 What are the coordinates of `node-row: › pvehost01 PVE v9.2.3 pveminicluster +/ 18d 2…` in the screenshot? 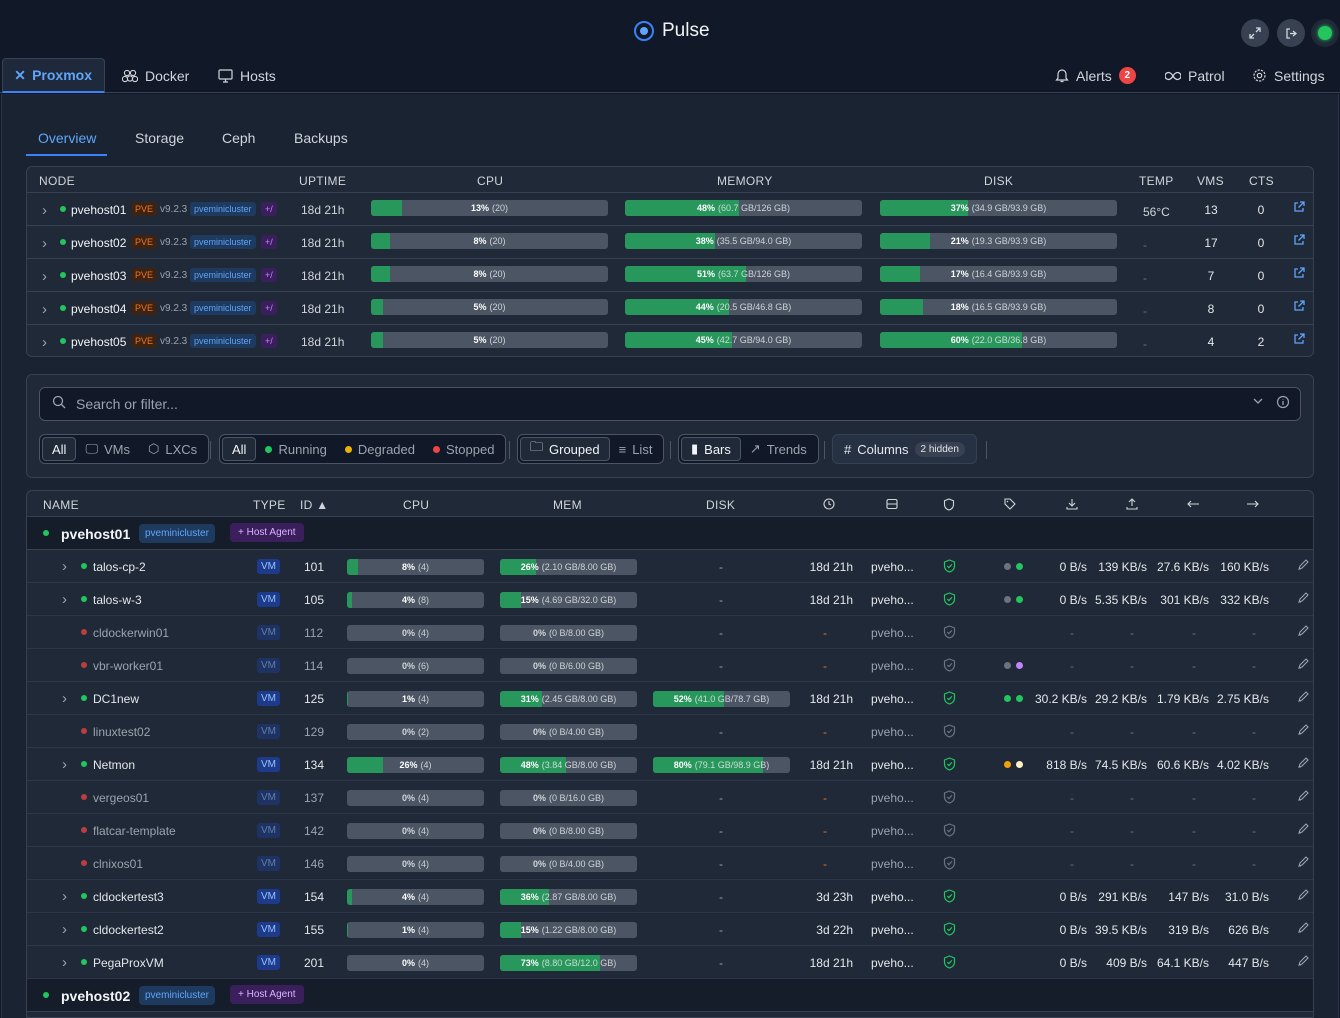 It's located at (670, 209).